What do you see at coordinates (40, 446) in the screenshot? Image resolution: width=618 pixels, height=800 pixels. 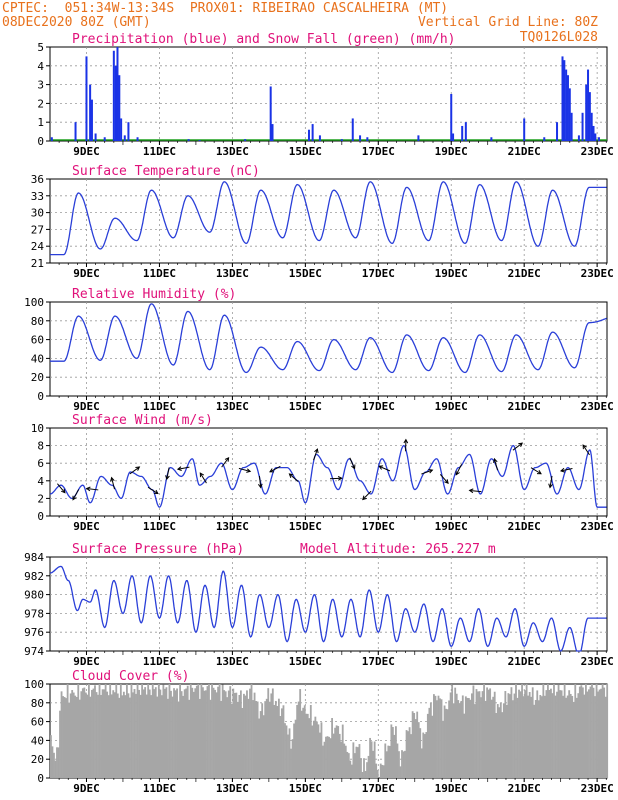 I see `ytick-label-wind: 8` at bounding box center [40, 446].